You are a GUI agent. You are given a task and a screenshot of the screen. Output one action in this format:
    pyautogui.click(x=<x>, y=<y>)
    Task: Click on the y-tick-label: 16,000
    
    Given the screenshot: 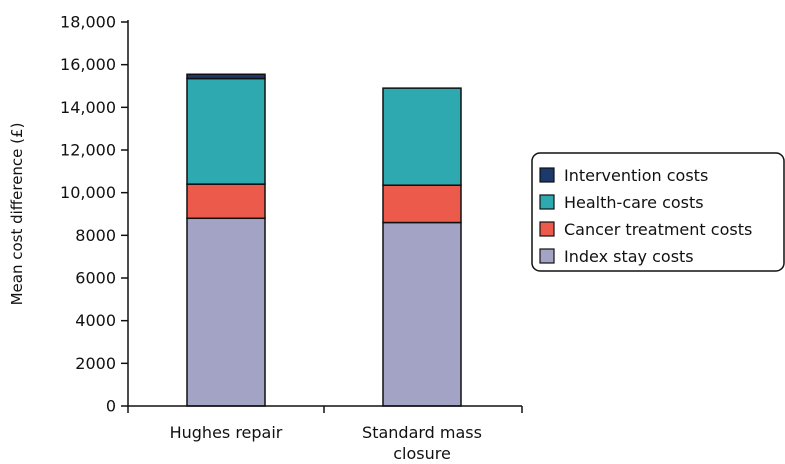 What is the action you would take?
    pyautogui.click(x=88, y=64)
    